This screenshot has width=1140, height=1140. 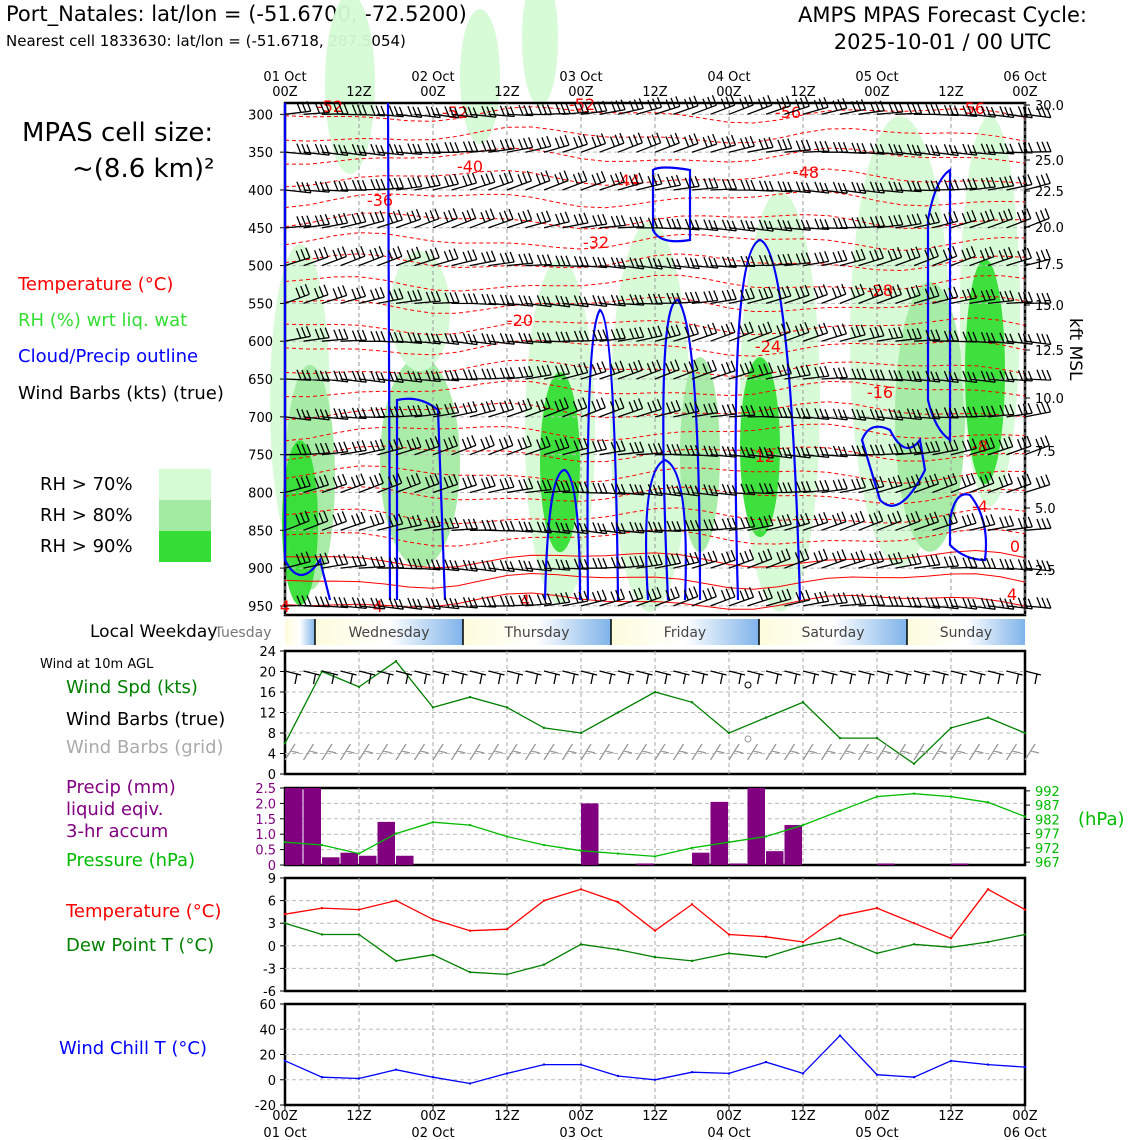 What do you see at coordinates (285, 606) in the screenshot?
I see `temperature-contour-label: 4` at bounding box center [285, 606].